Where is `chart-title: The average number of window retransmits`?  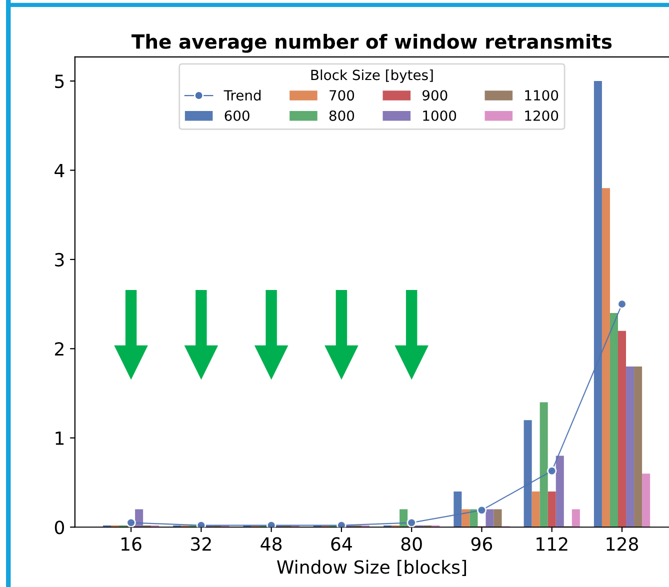
chart-title: The average number of window retransmits is located at coordinates (372, 43).